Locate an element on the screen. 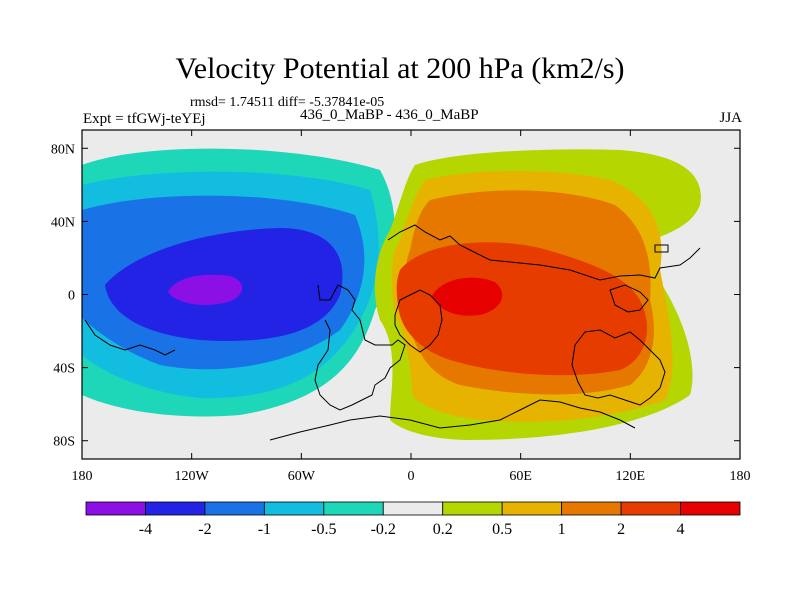 Image resolution: width=800 pixels, height=600 pixels. coastline-antarctica is located at coordinates (452, 420).